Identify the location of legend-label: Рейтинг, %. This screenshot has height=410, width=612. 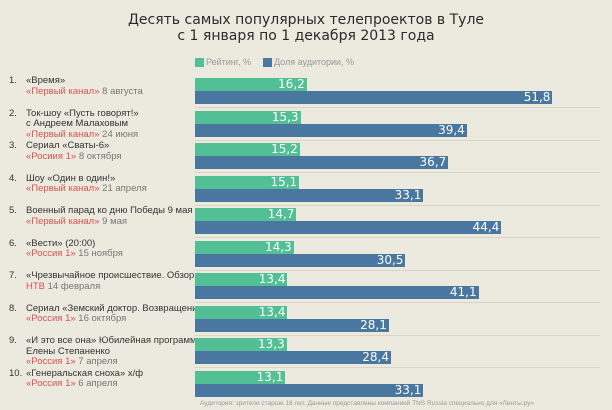
(228, 62).